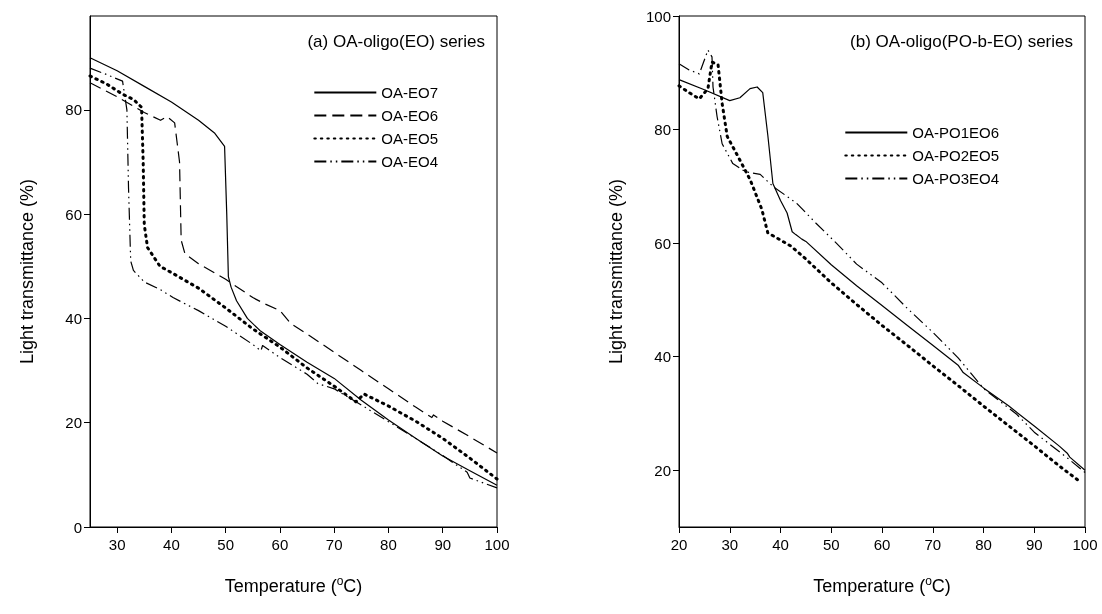 This screenshot has width=1102, height=614. Describe the element at coordinates (410, 92) in the screenshot. I see `legend-label: OA-EO7` at that location.